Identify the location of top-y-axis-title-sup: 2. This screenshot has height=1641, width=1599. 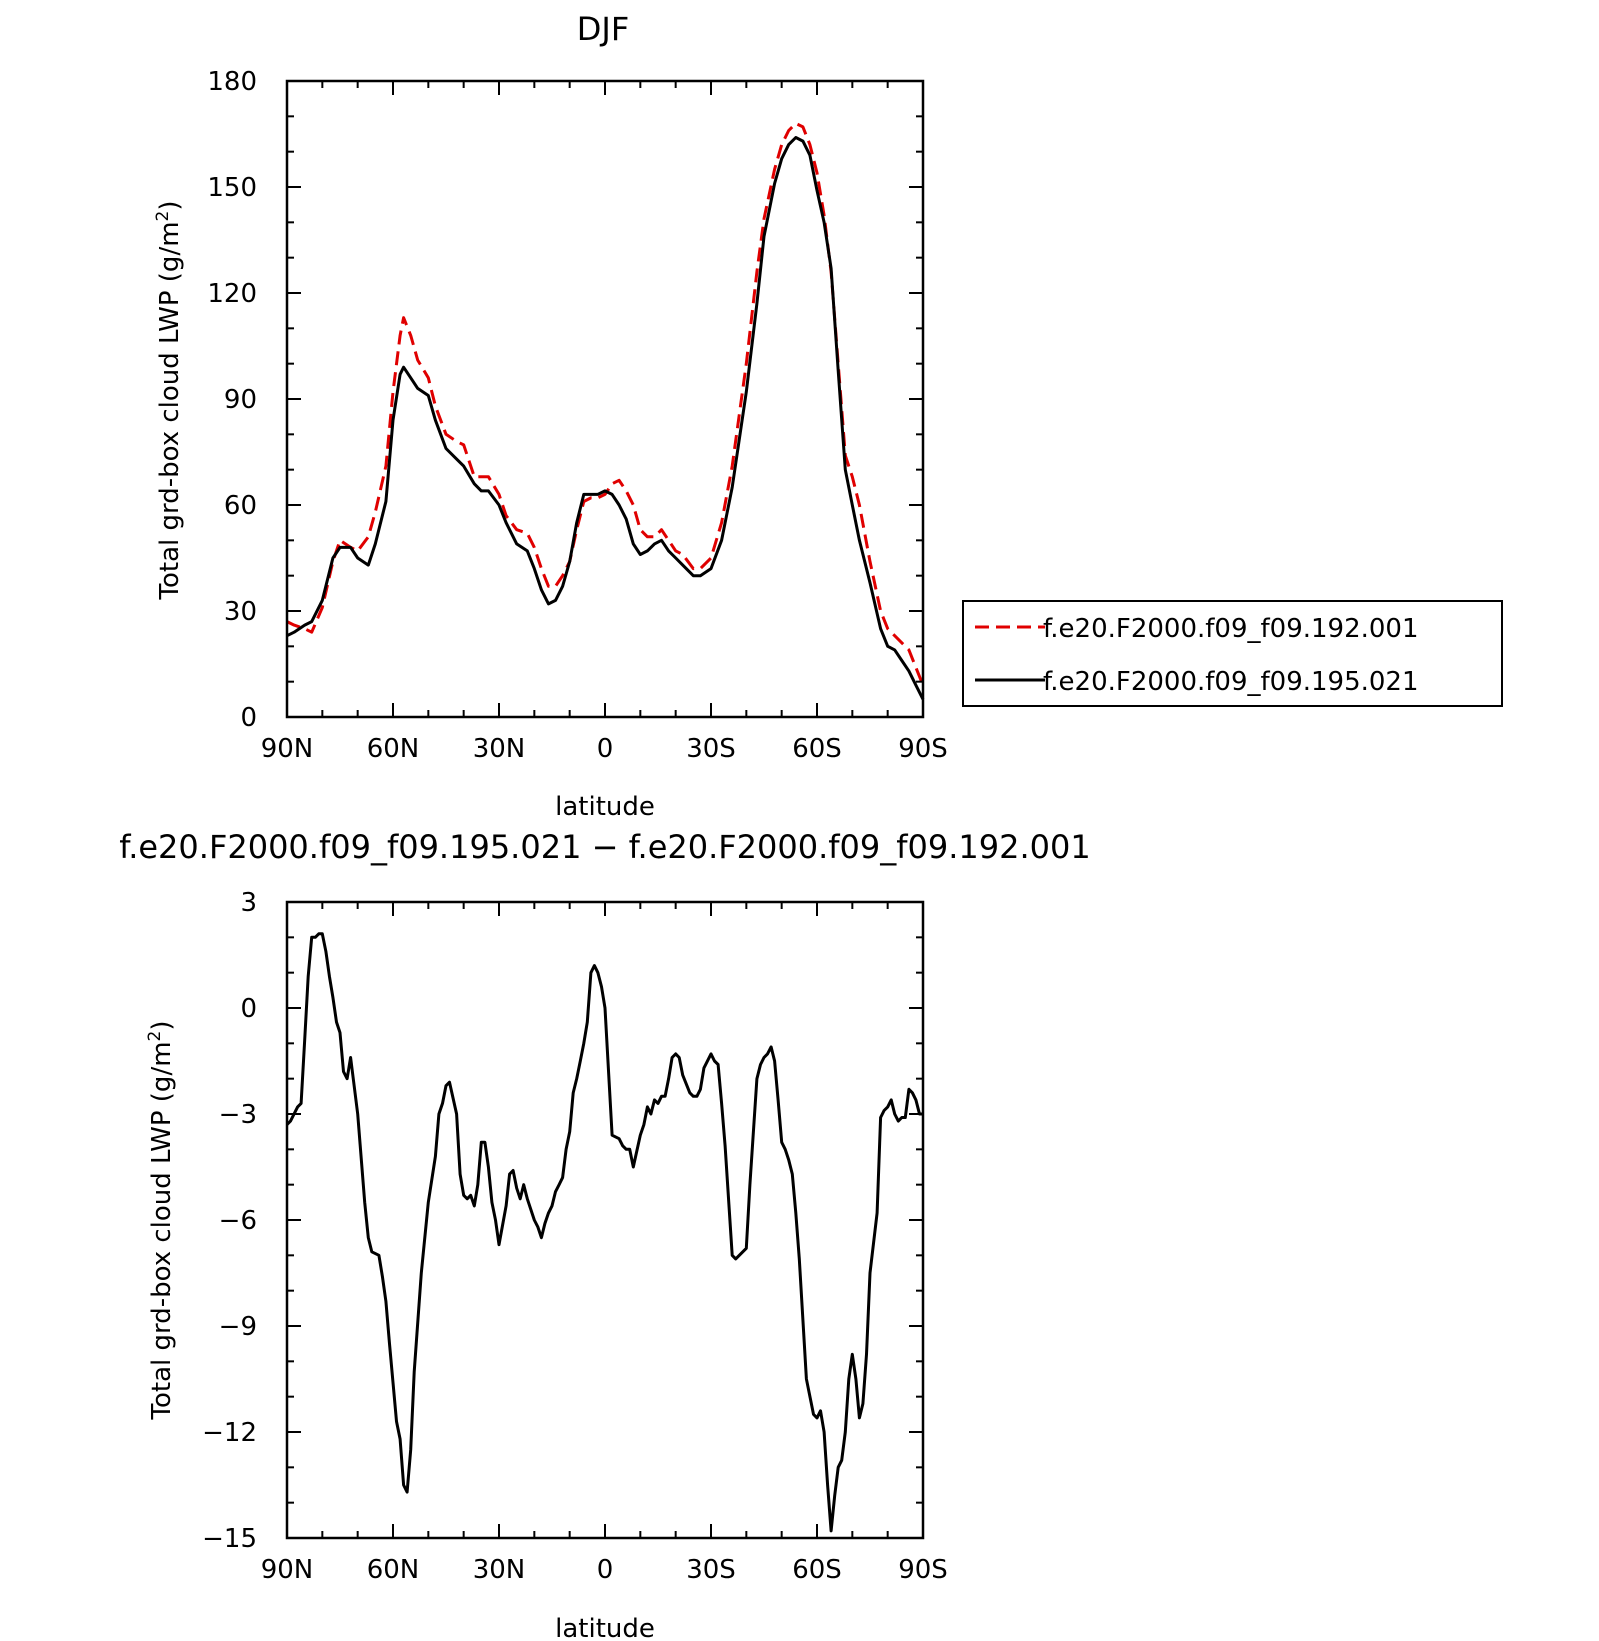
(163, 216).